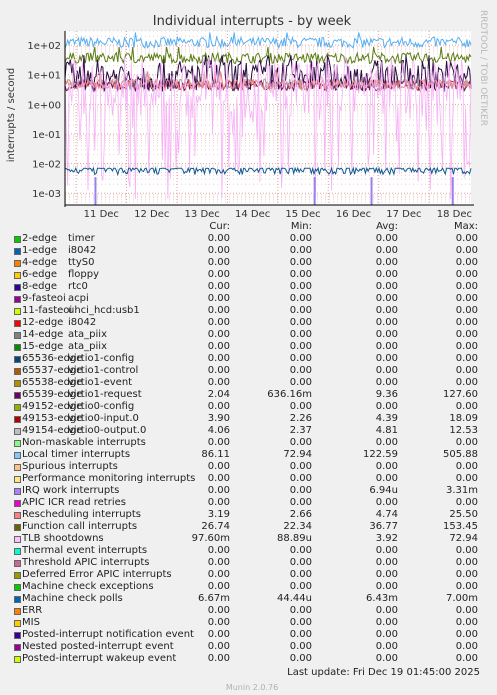  What do you see at coordinates (82, 514) in the screenshot?
I see `legend-name: Rescheduling interrupts` at bounding box center [82, 514].